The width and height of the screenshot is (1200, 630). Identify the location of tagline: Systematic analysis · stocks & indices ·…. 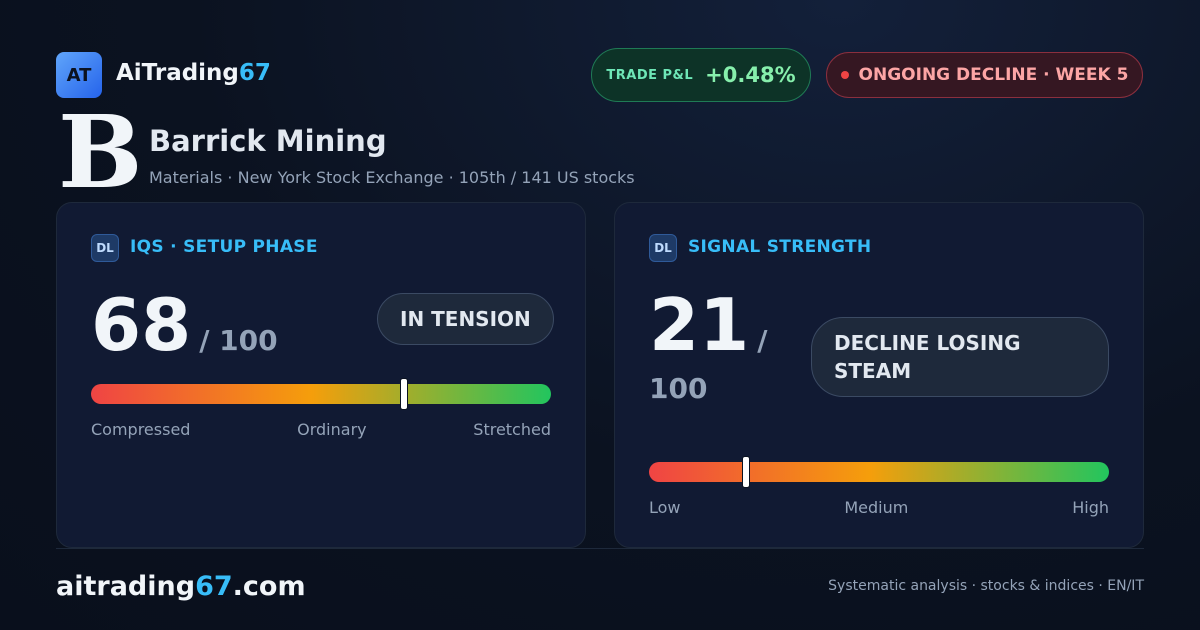
(986, 586).